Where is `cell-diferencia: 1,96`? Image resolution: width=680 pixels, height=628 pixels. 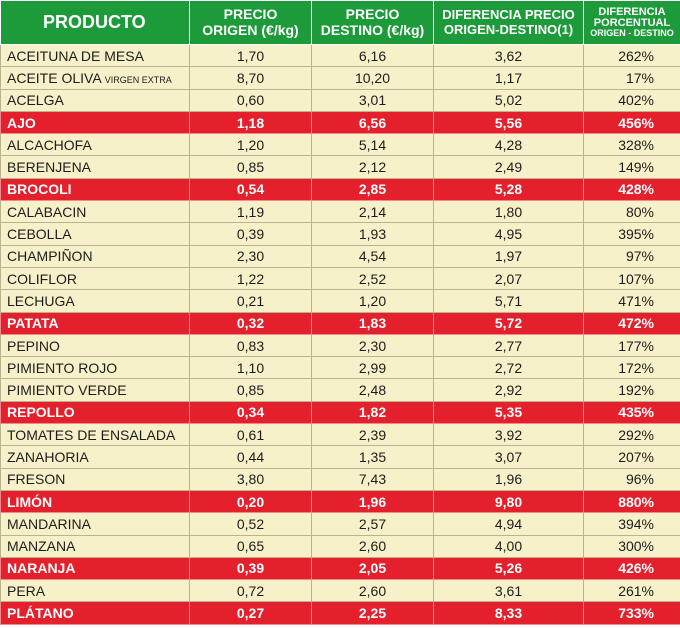
cell-diferencia: 1,96 is located at coordinates (508, 479).